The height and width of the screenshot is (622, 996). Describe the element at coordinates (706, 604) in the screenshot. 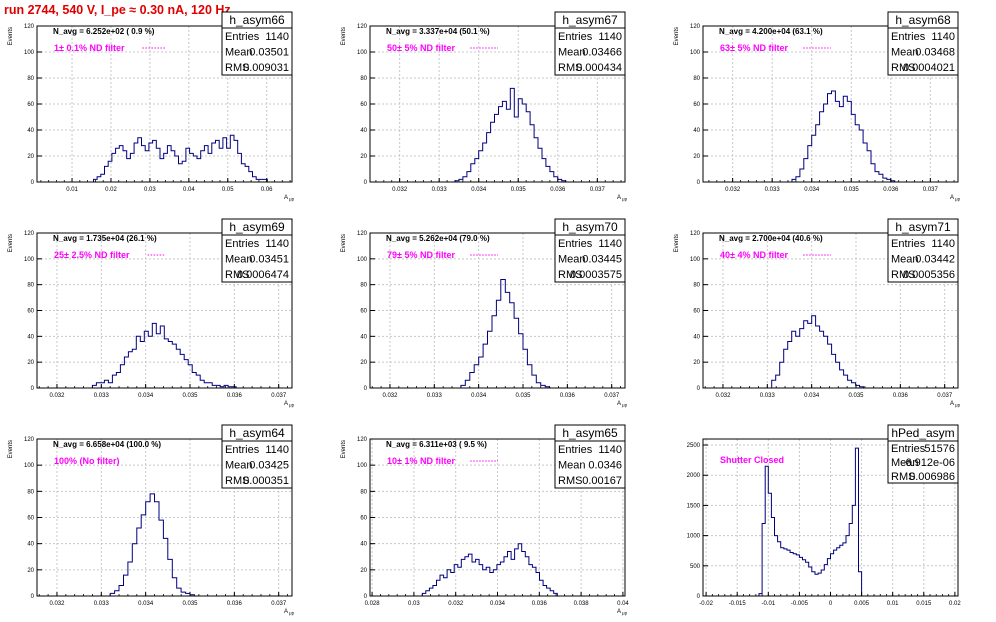

I see `x-tick-label: -0.02` at that location.